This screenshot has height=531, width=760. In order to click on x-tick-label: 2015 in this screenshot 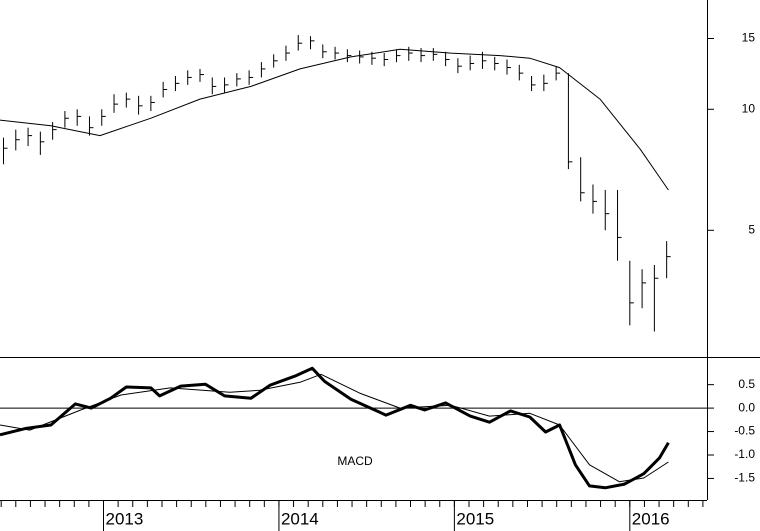, I will do `click(475, 518)`.